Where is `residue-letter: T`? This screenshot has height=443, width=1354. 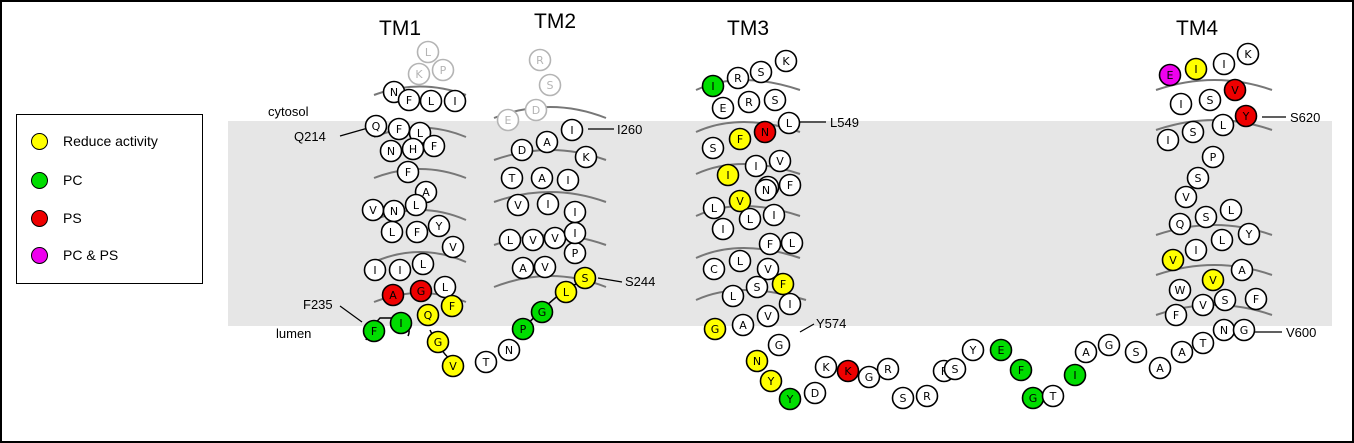 residue-letter: T is located at coordinates (1053, 396).